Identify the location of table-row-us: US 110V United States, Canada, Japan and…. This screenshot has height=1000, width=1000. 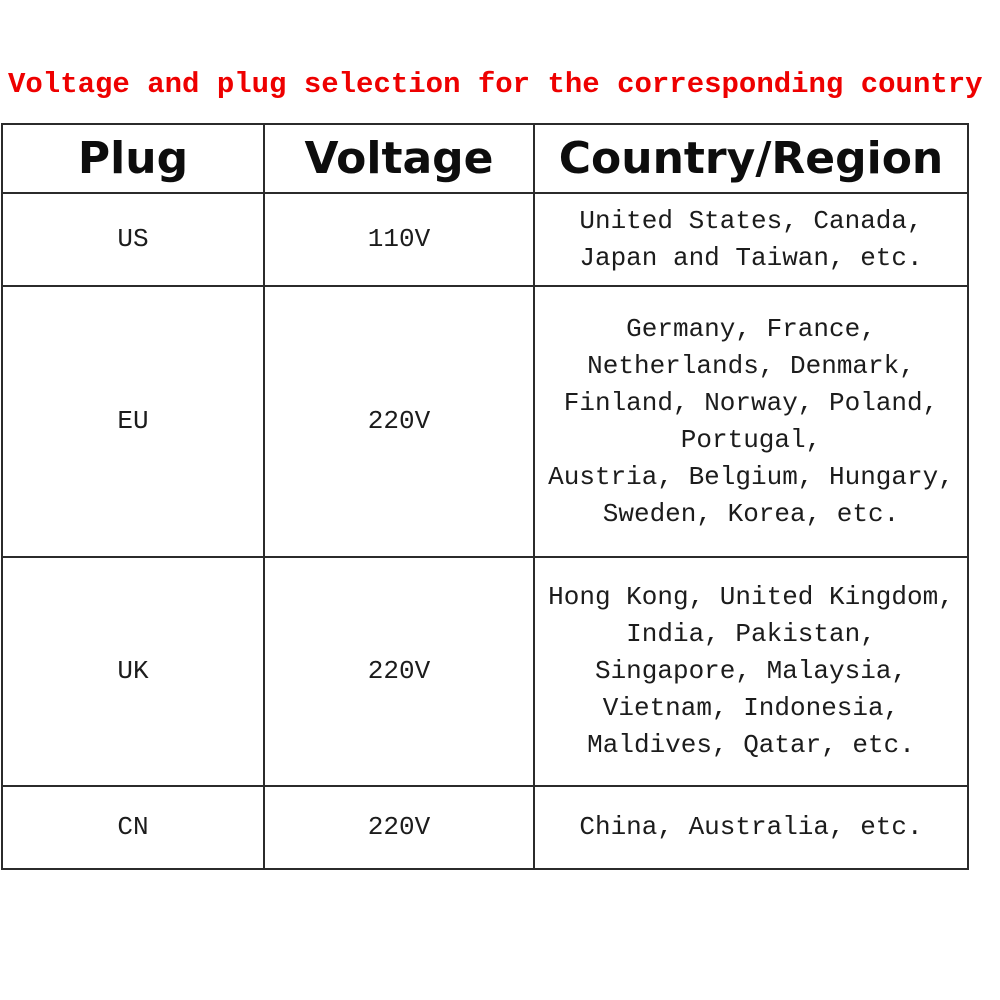
(485, 239).